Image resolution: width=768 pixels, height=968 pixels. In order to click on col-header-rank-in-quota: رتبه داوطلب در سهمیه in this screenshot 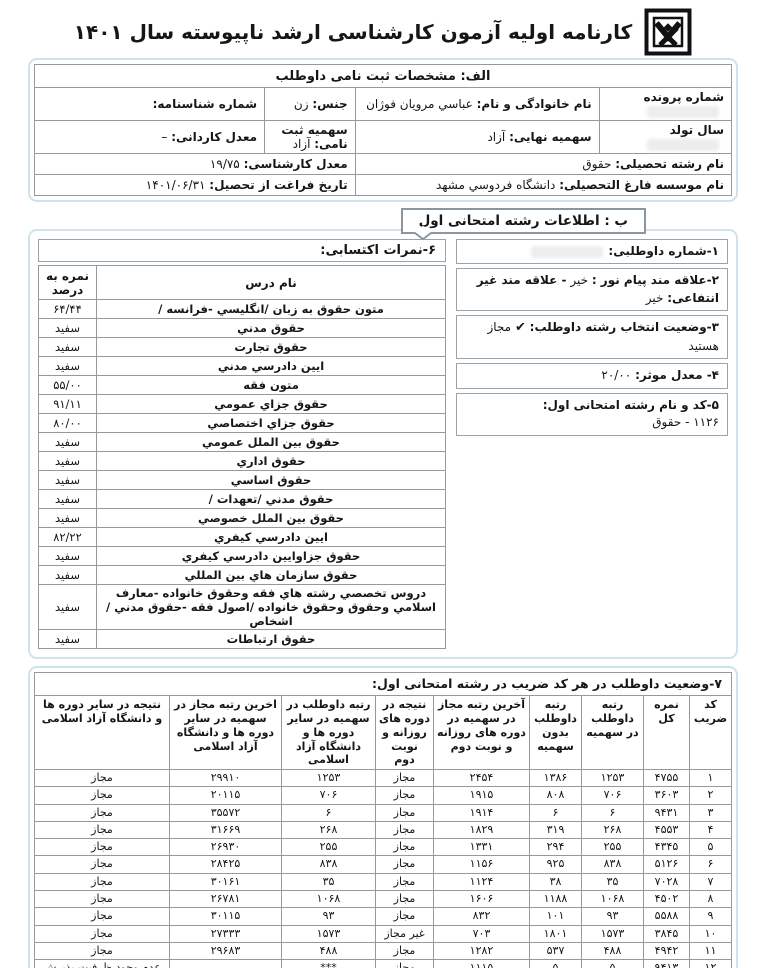, I will do `click(612, 732)`.